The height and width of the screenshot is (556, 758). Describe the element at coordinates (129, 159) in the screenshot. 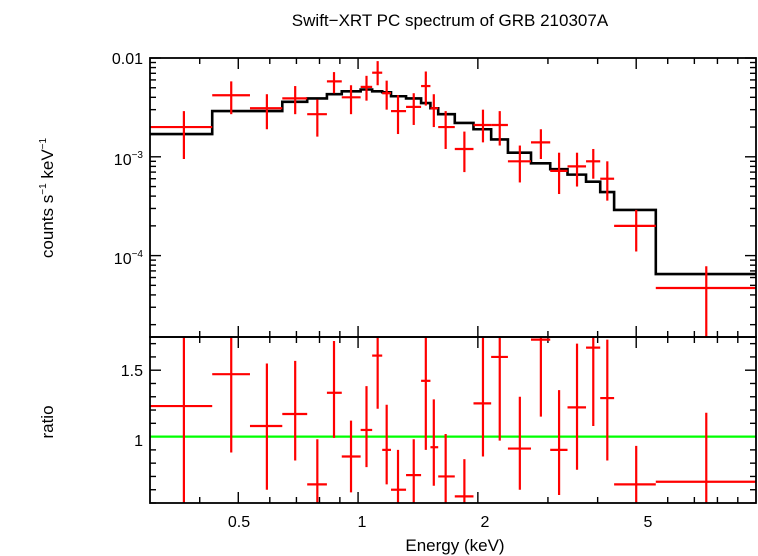

I see `ytick-label-1e-3: 10⁻³` at that location.